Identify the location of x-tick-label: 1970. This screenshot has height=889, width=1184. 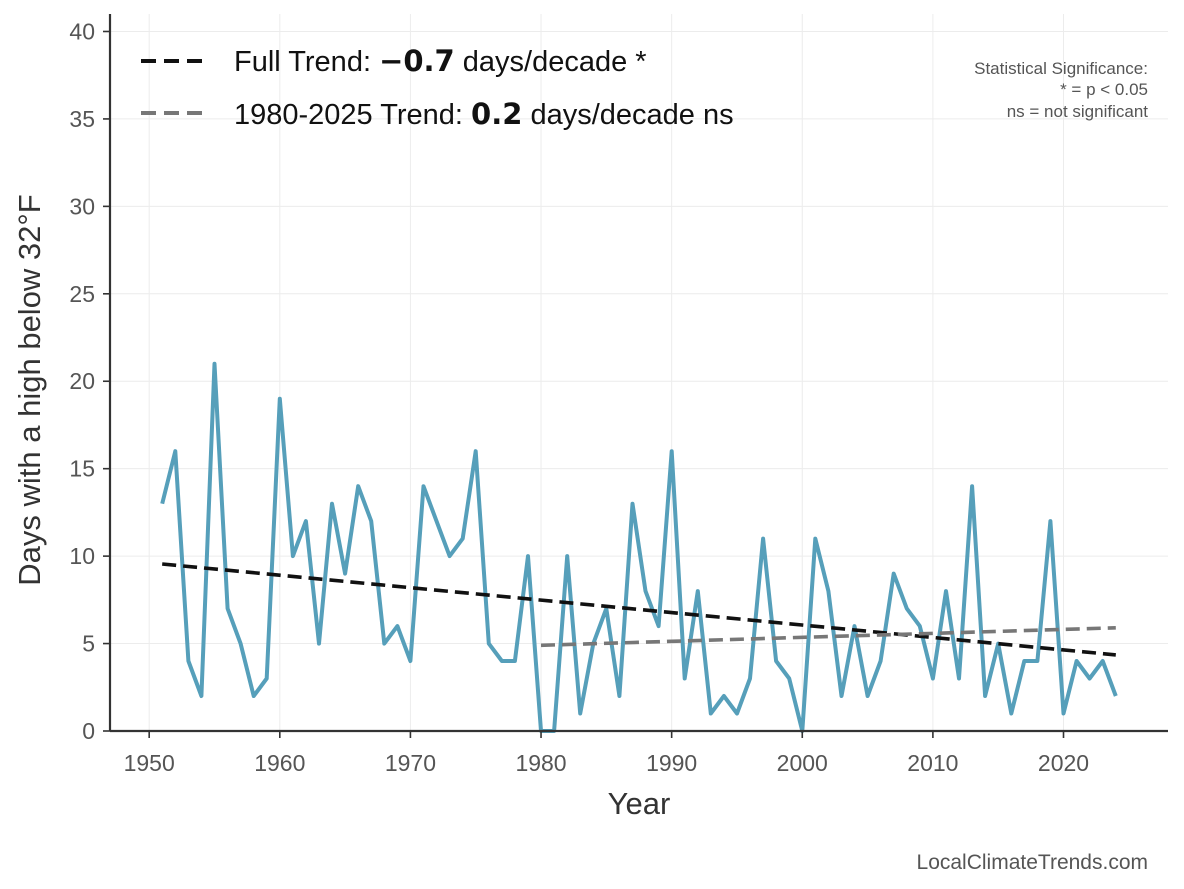
(410, 763).